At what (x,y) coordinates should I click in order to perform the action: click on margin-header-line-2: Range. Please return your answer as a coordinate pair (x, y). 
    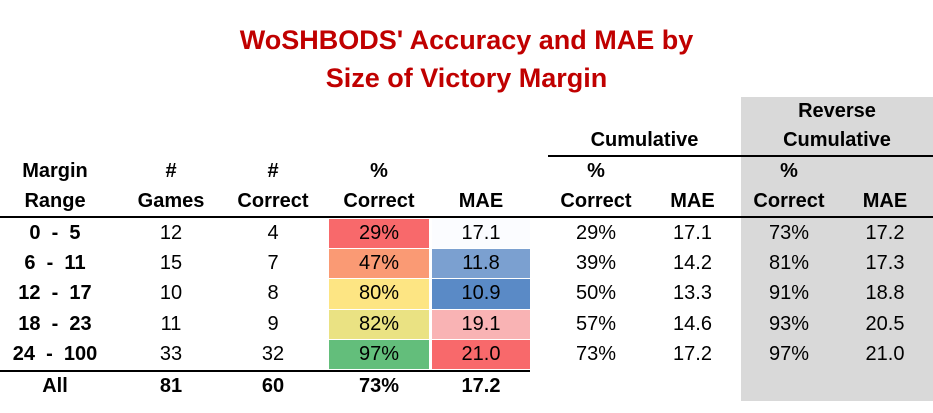
    Looking at the image, I should click on (55, 201).